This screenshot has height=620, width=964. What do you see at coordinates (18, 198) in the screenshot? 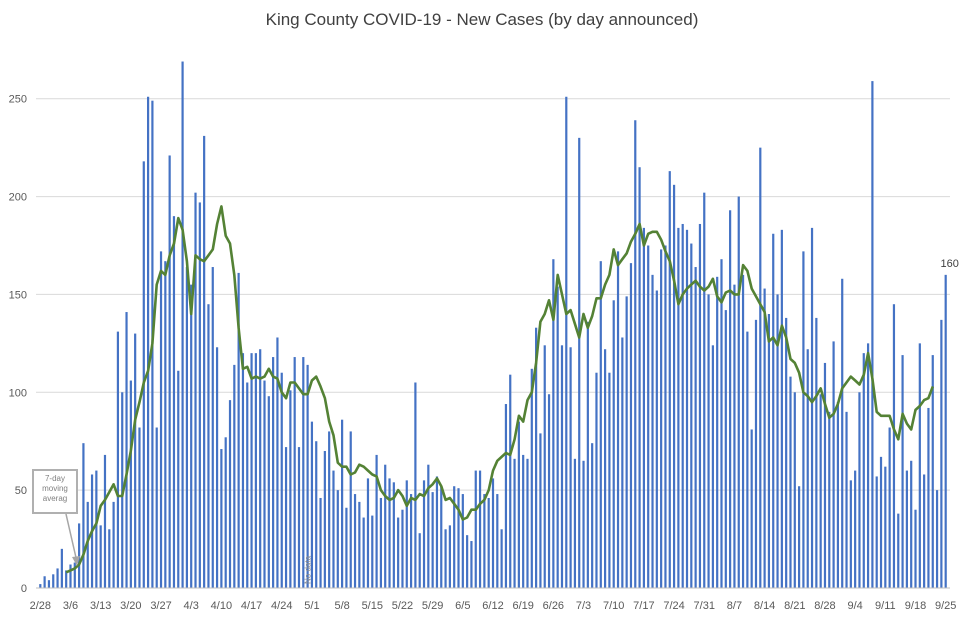
I see `y-tick-label: 200` at bounding box center [18, 198].